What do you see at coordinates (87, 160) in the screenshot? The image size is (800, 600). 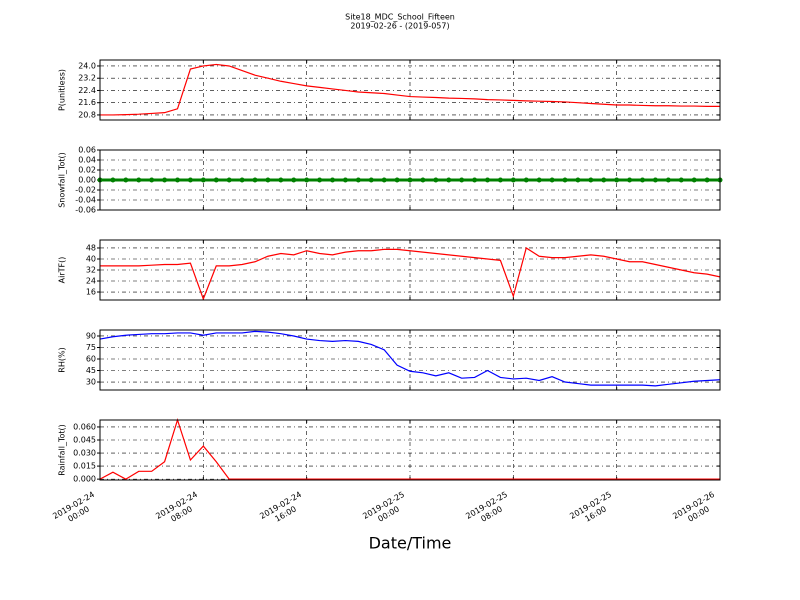 I see `y-tick-label: 0.04` at bounding box center [87, 160].